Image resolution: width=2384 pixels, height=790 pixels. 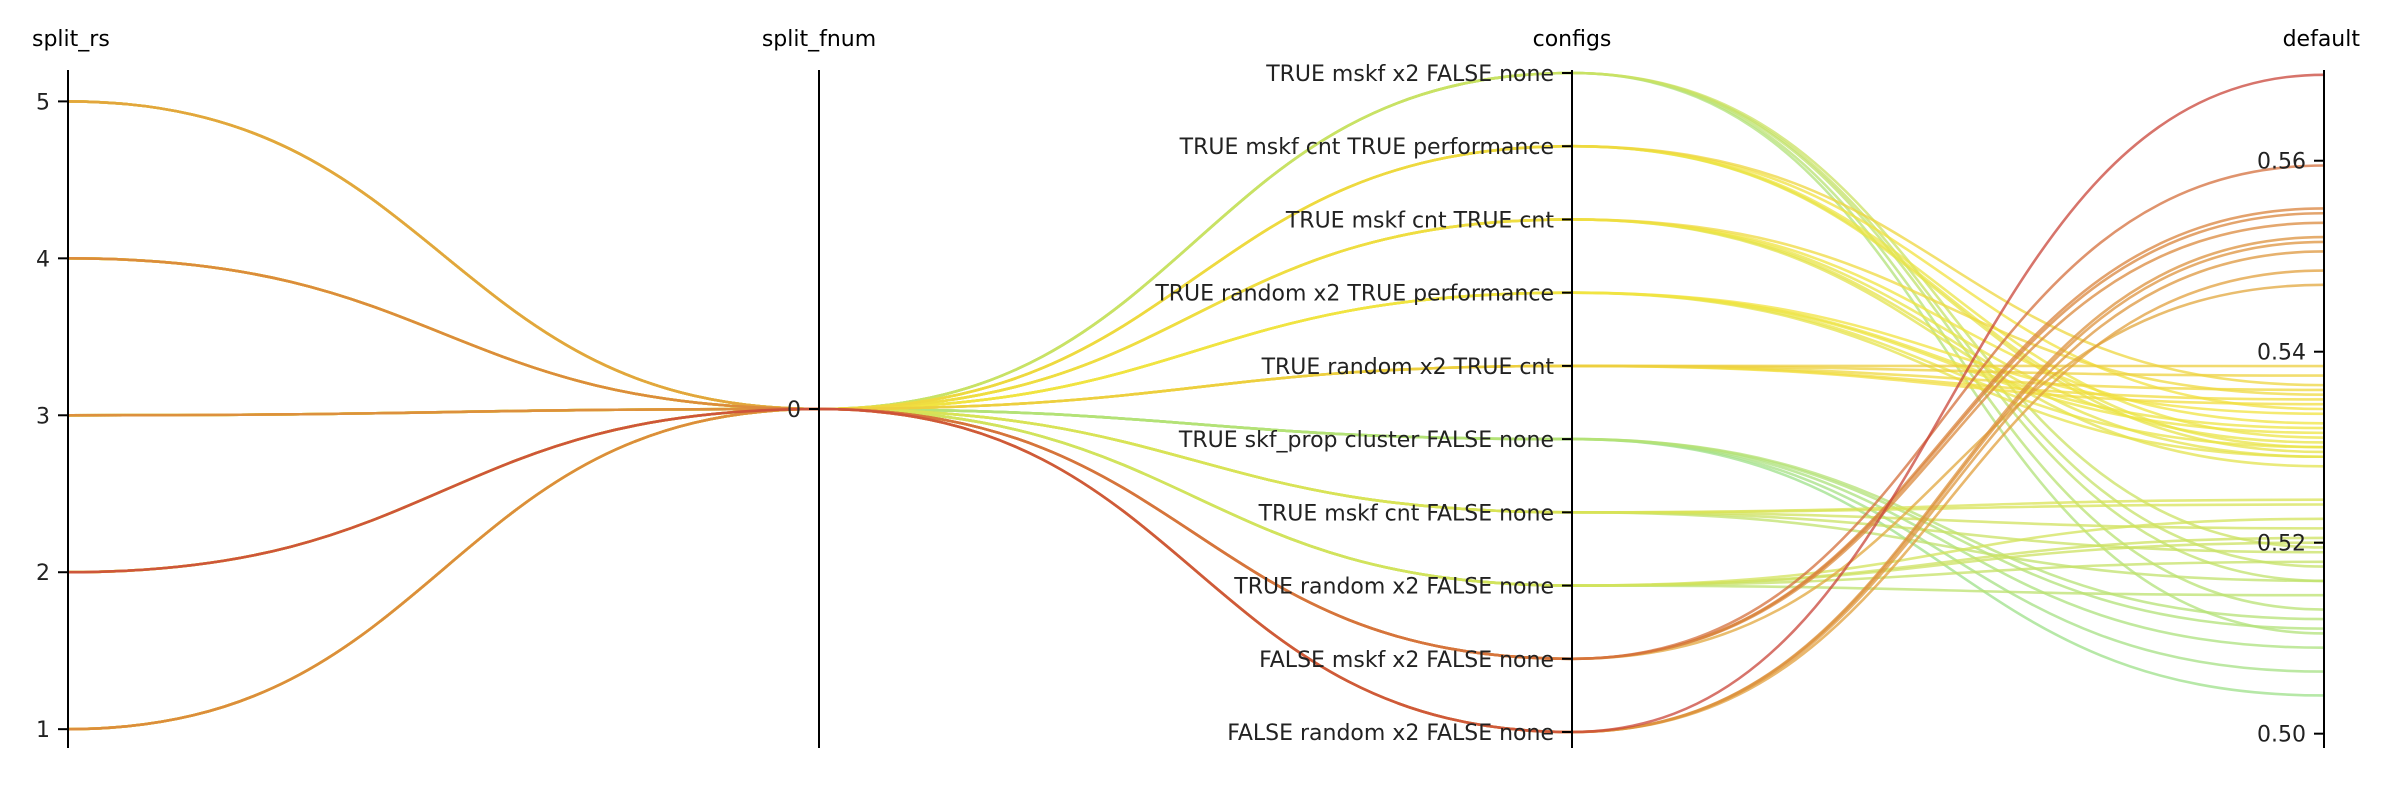 What do you see at coordinates (1406, 513) in the screenshot?
I see `tick-label: TRUE mskf cnt FALSE none` at bounding box center [1406, 513].